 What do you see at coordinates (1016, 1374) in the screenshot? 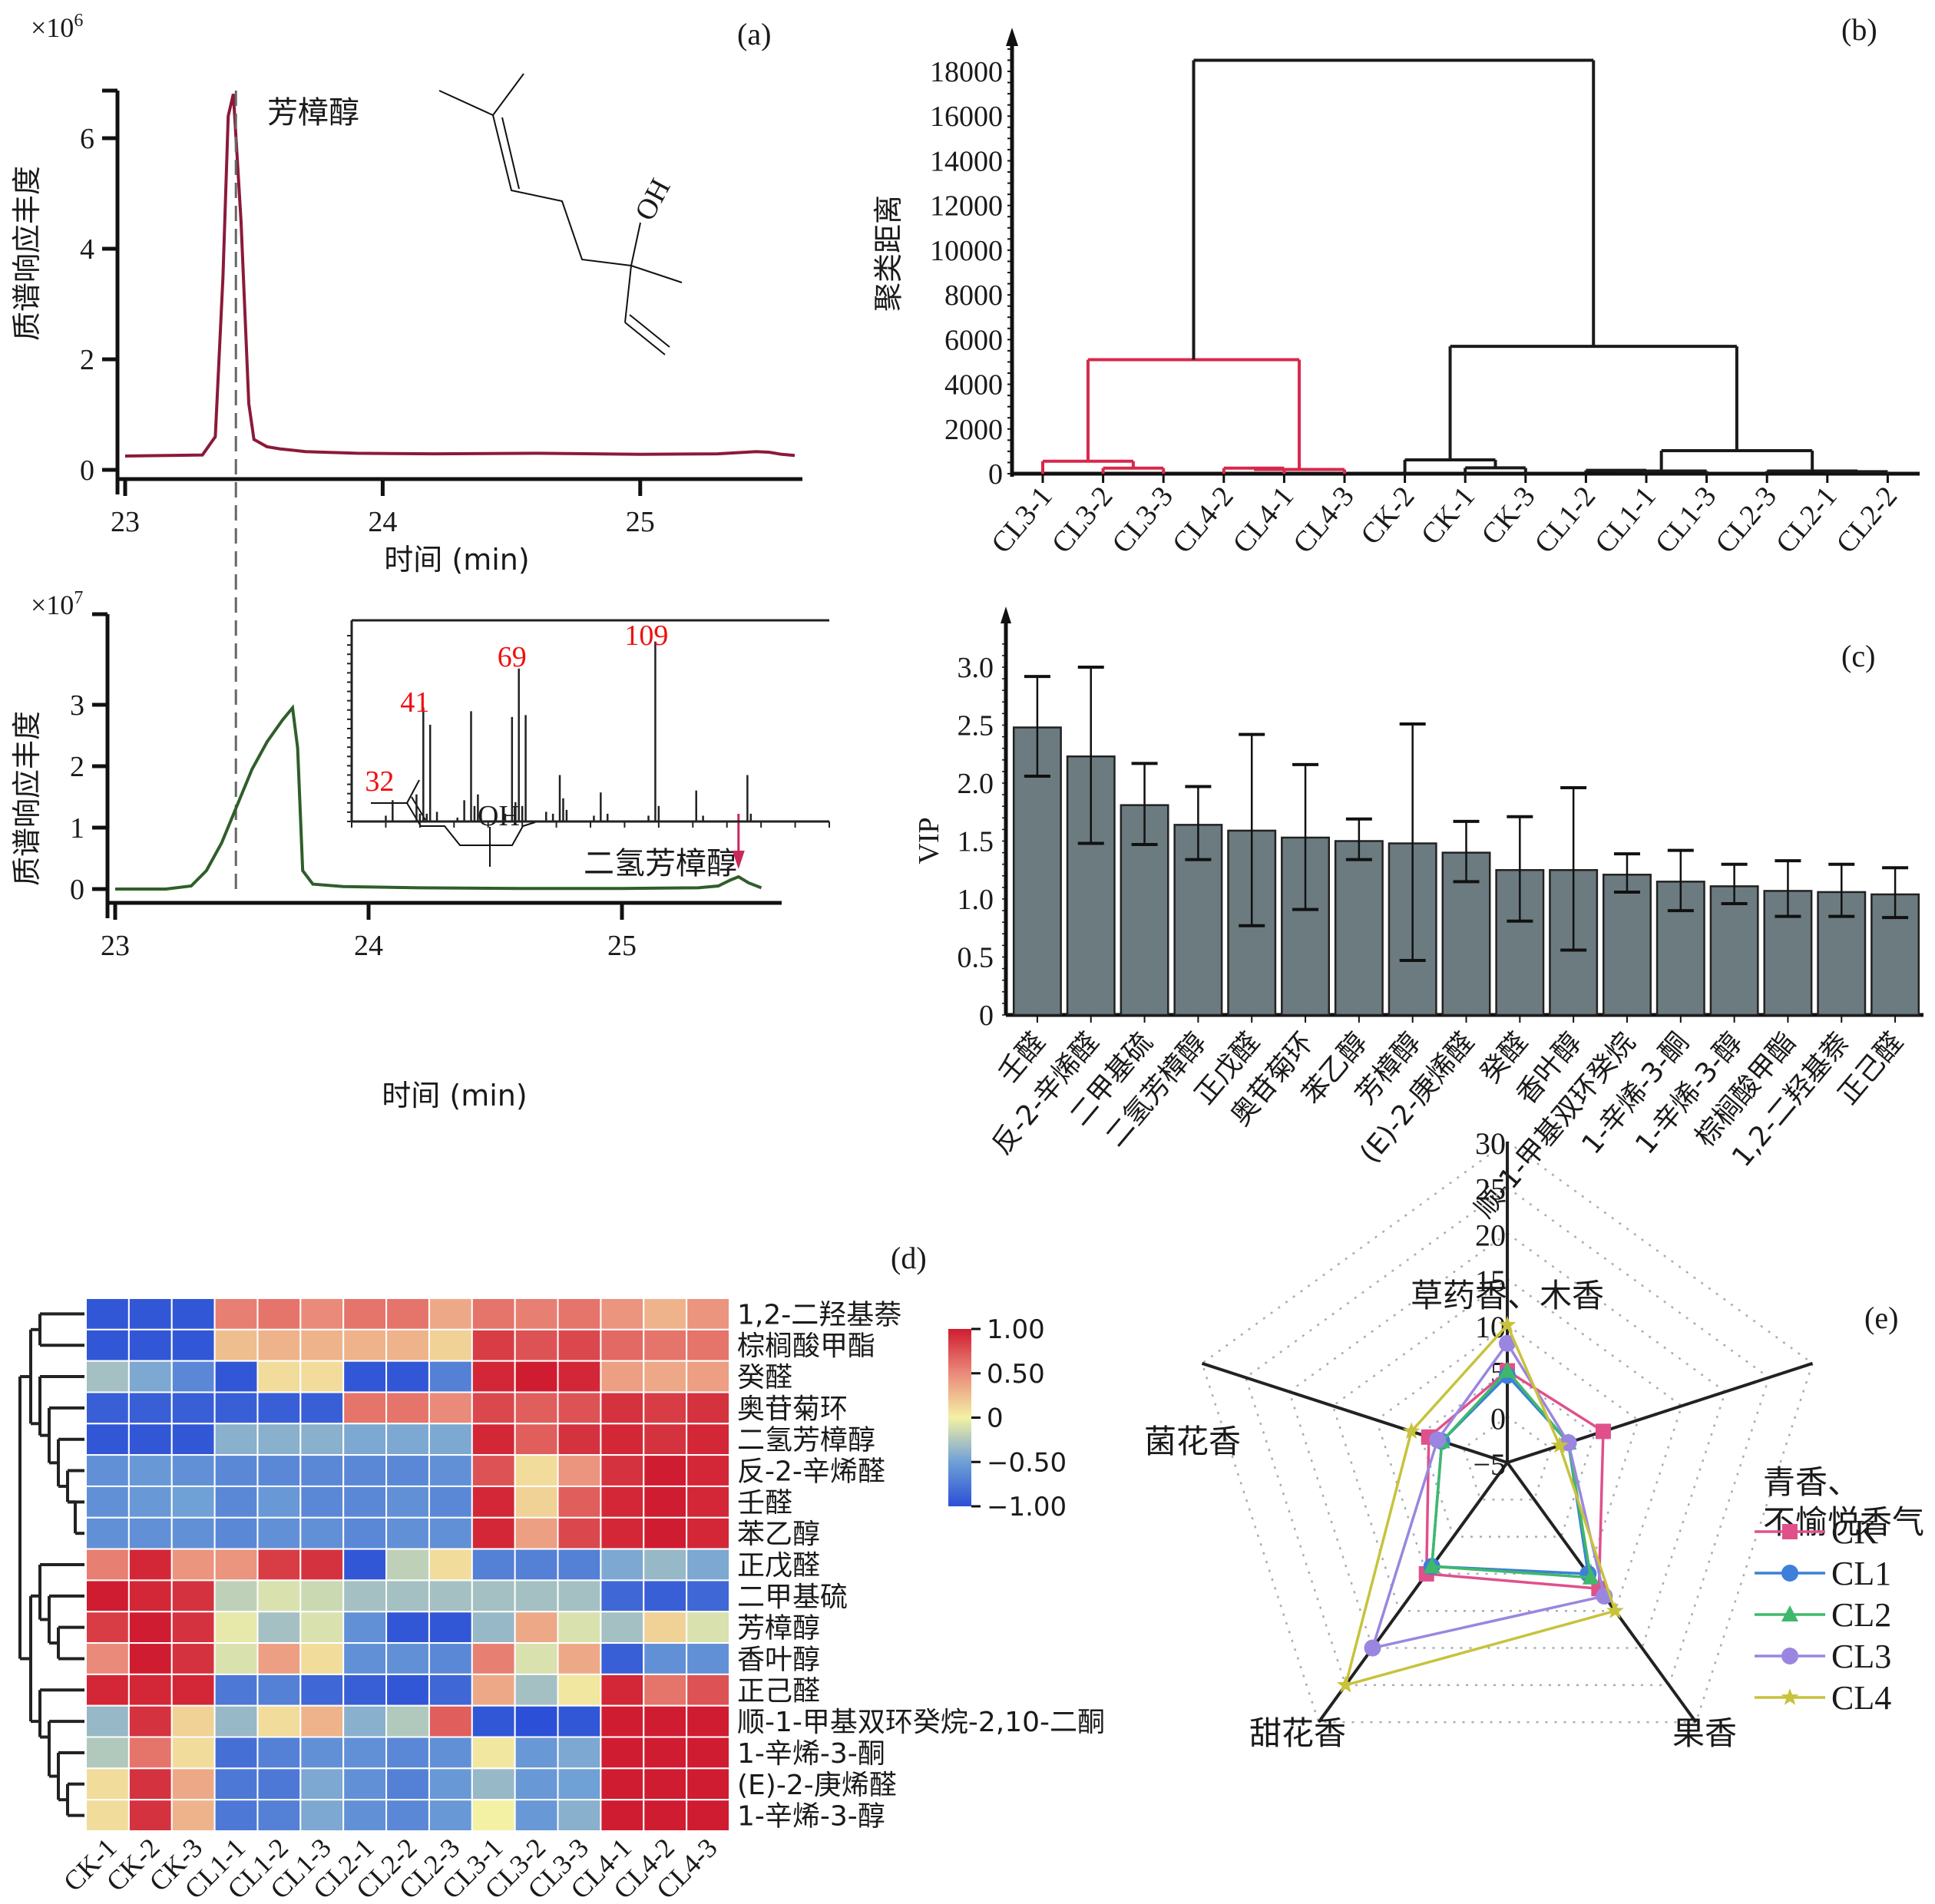
I see `colorbar-tick-label: 0.50` at bounding box center [1016, 1374].